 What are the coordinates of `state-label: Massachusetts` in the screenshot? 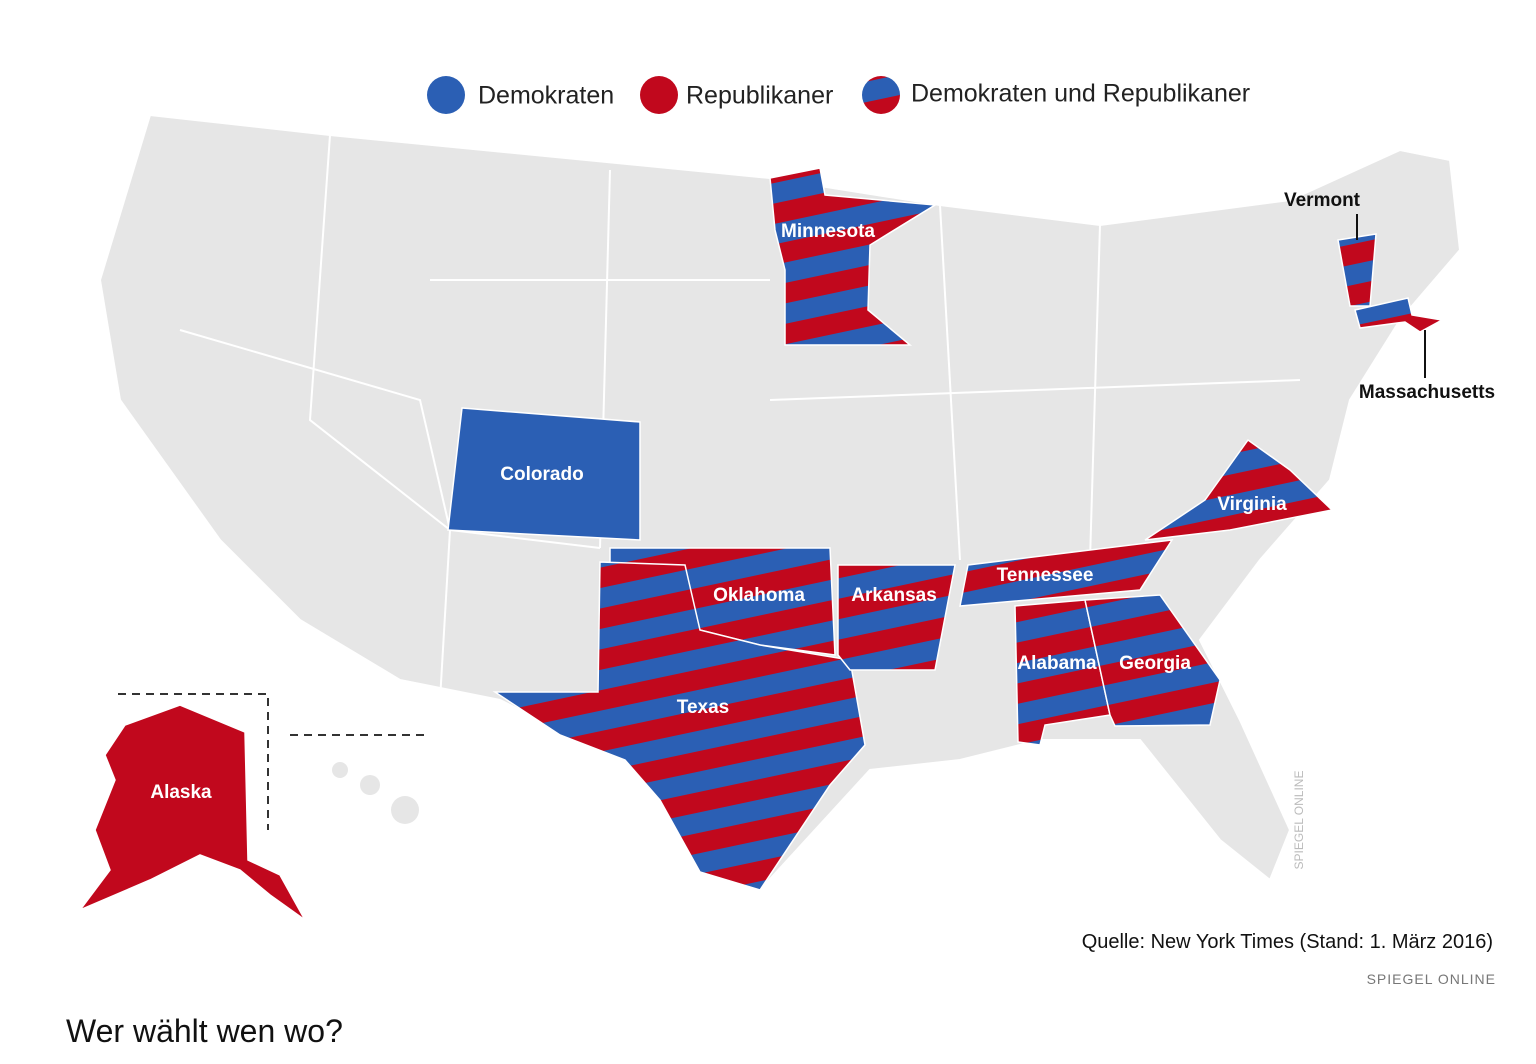 It's located at (1427, 392).